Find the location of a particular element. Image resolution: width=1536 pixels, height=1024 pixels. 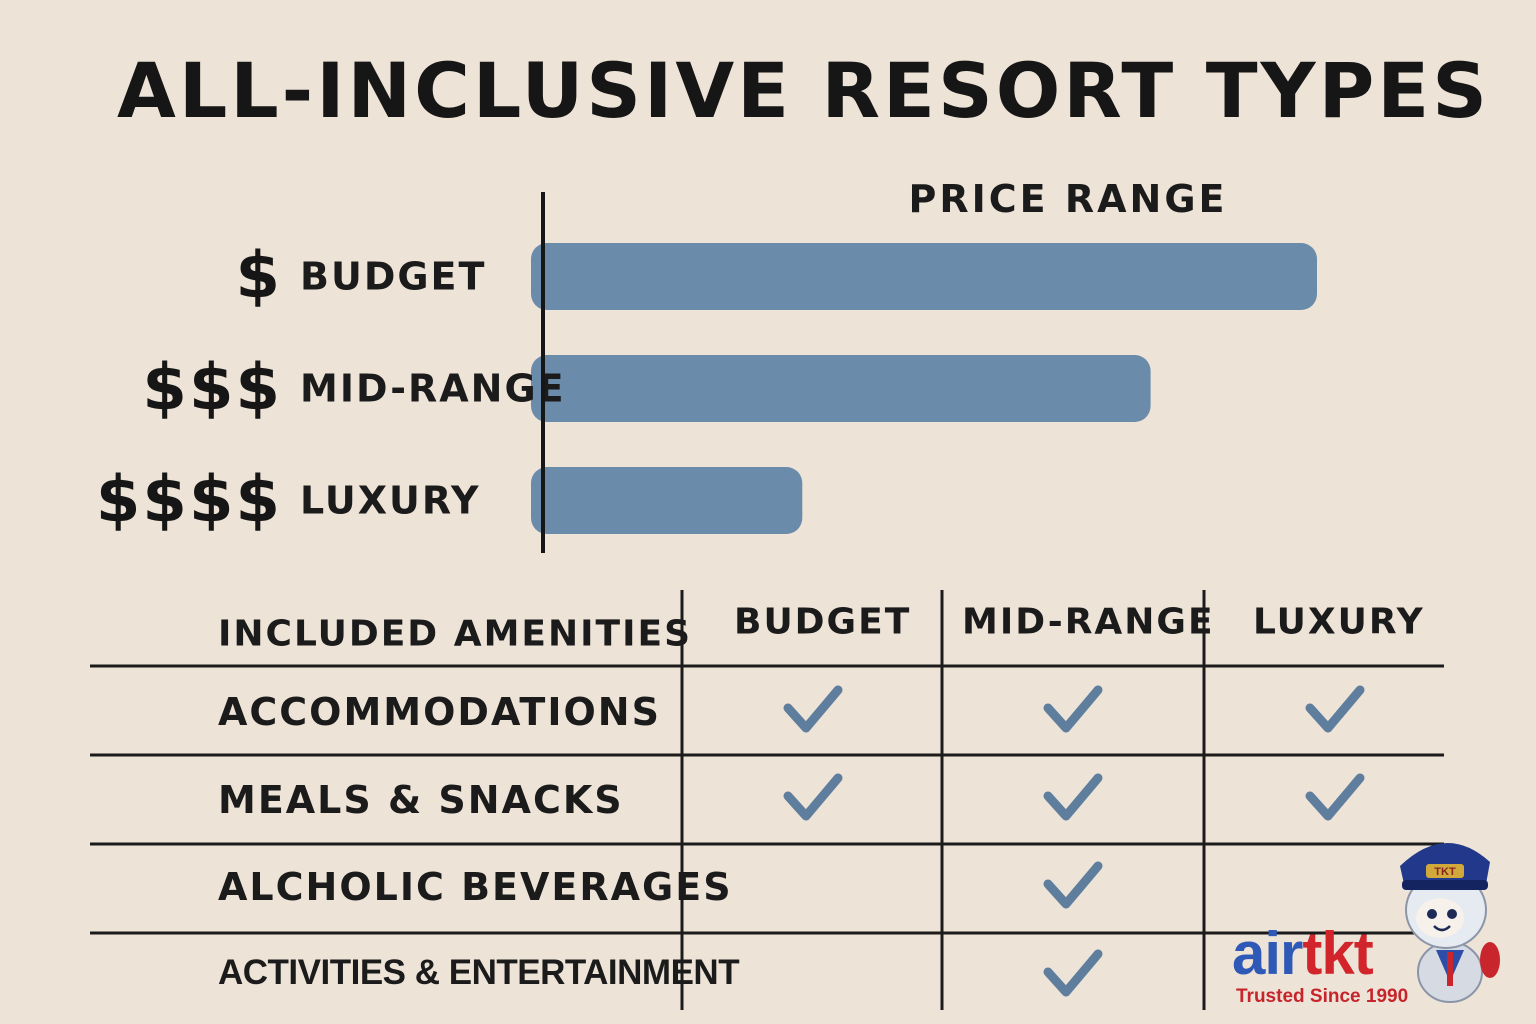

row-label-meals-snacks: MEALS & SNACKS is located at coordinates (421, 800).